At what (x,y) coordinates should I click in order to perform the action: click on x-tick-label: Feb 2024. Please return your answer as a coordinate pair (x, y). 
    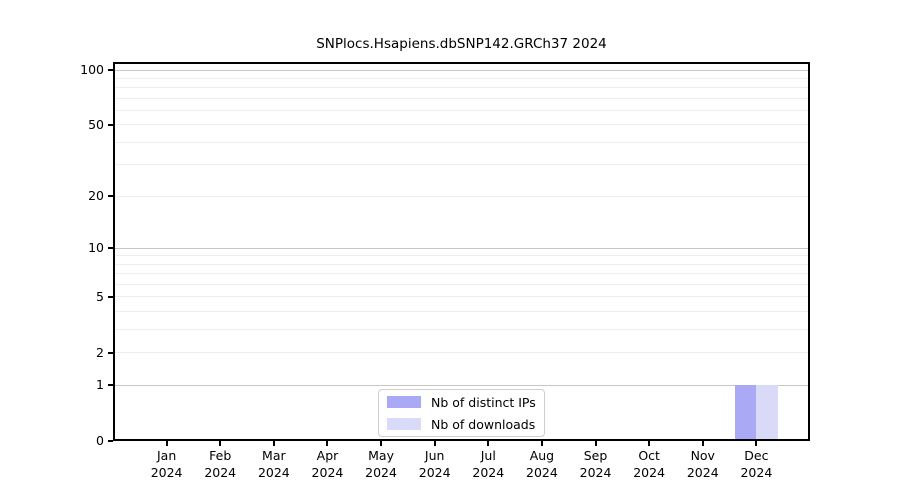
    Looking at the image, I should click on (220, 464).